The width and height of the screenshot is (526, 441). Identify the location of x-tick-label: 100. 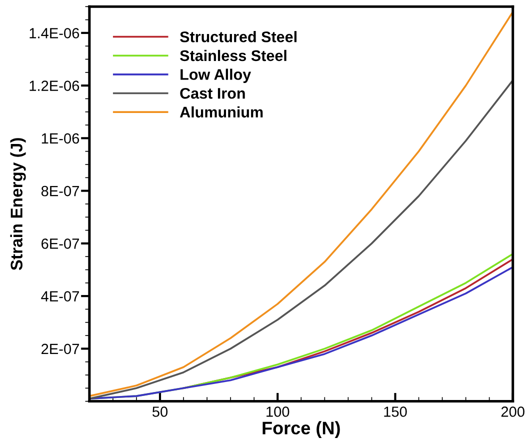
(278, 411).